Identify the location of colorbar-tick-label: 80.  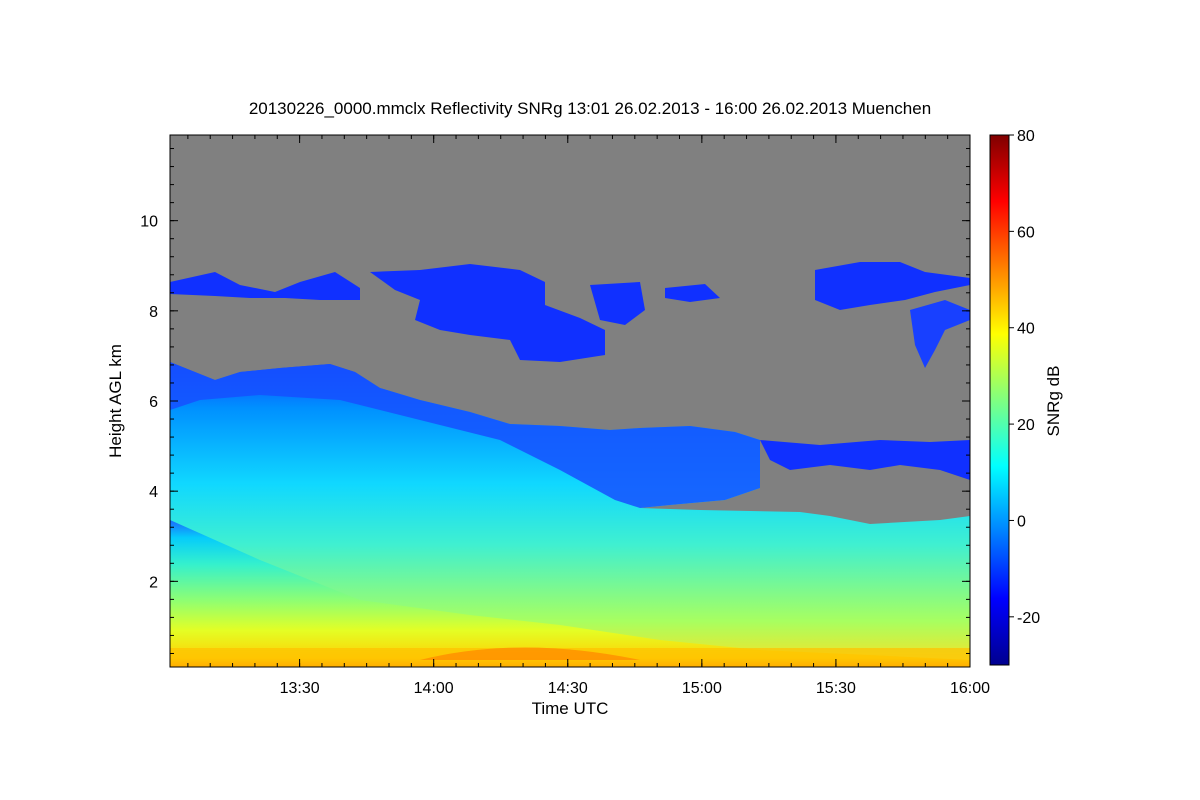
(1026, 136).